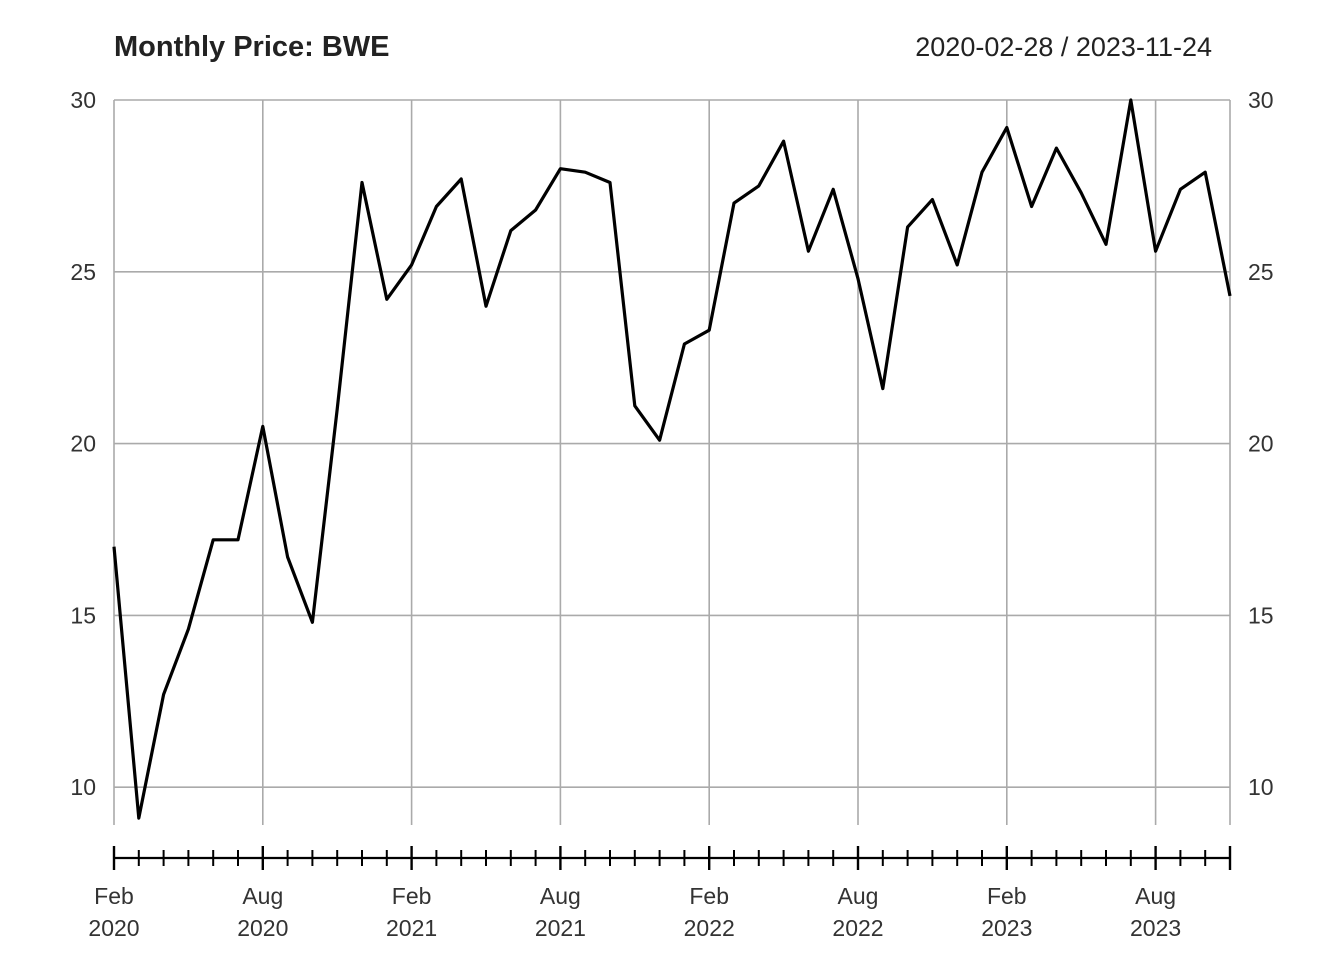 Image resolution: width=1344 pixels, height=960 pixels. I want to click on y-tick-label-left: 15, so click(83, 615).